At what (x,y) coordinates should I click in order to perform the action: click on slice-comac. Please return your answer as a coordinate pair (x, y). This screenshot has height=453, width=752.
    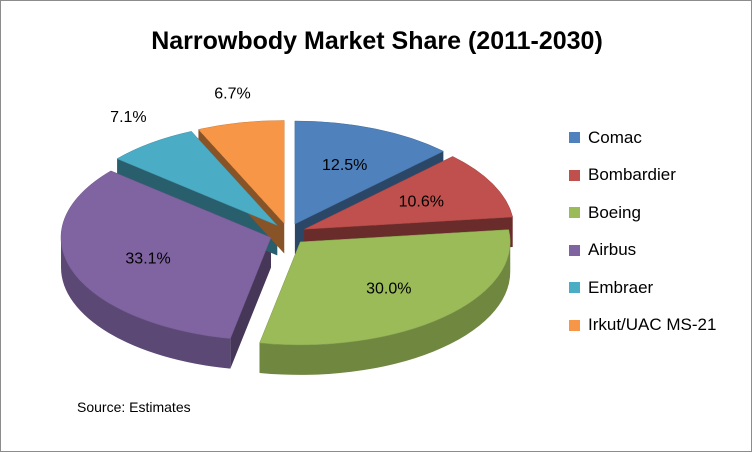
    Looking at the image, I should click on (369, 172).